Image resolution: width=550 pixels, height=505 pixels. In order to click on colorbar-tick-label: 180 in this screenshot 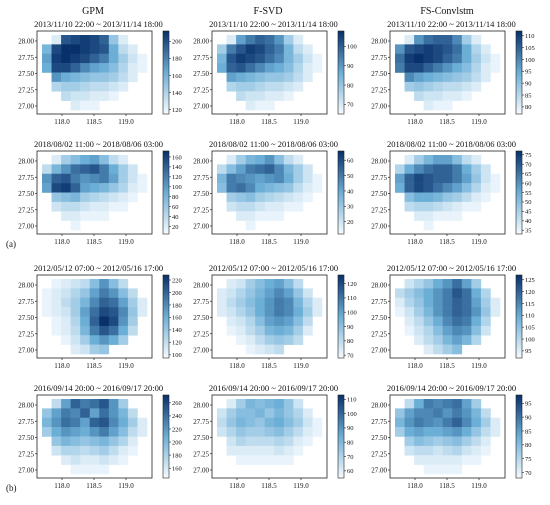, I will do `click(177, 59)`.